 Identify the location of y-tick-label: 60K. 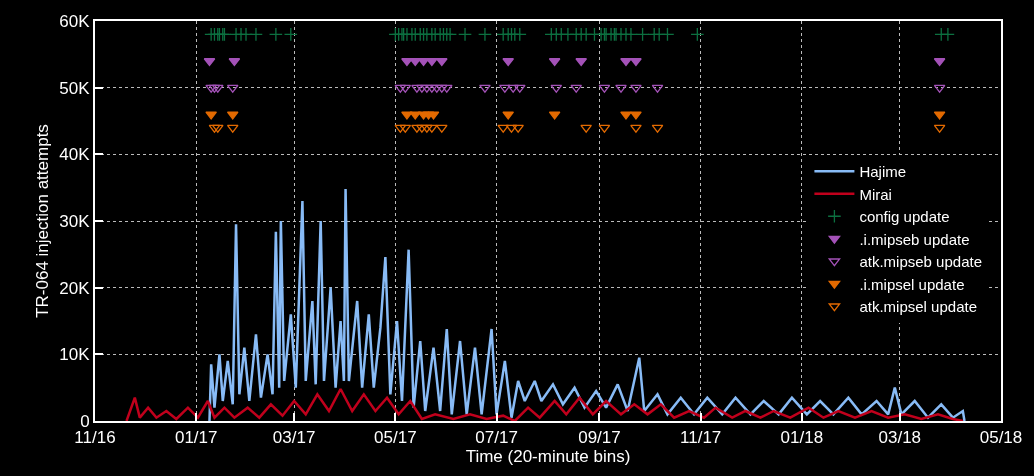
(75, 21).